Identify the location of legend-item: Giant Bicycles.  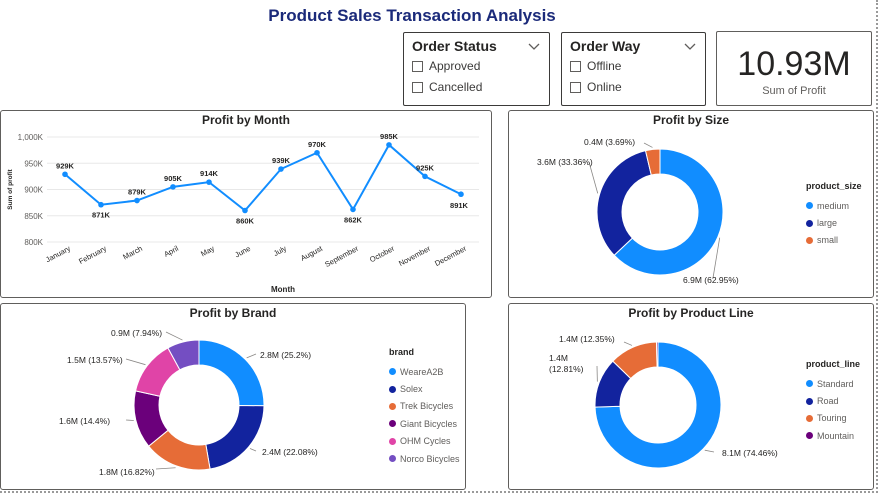
(424, 423).